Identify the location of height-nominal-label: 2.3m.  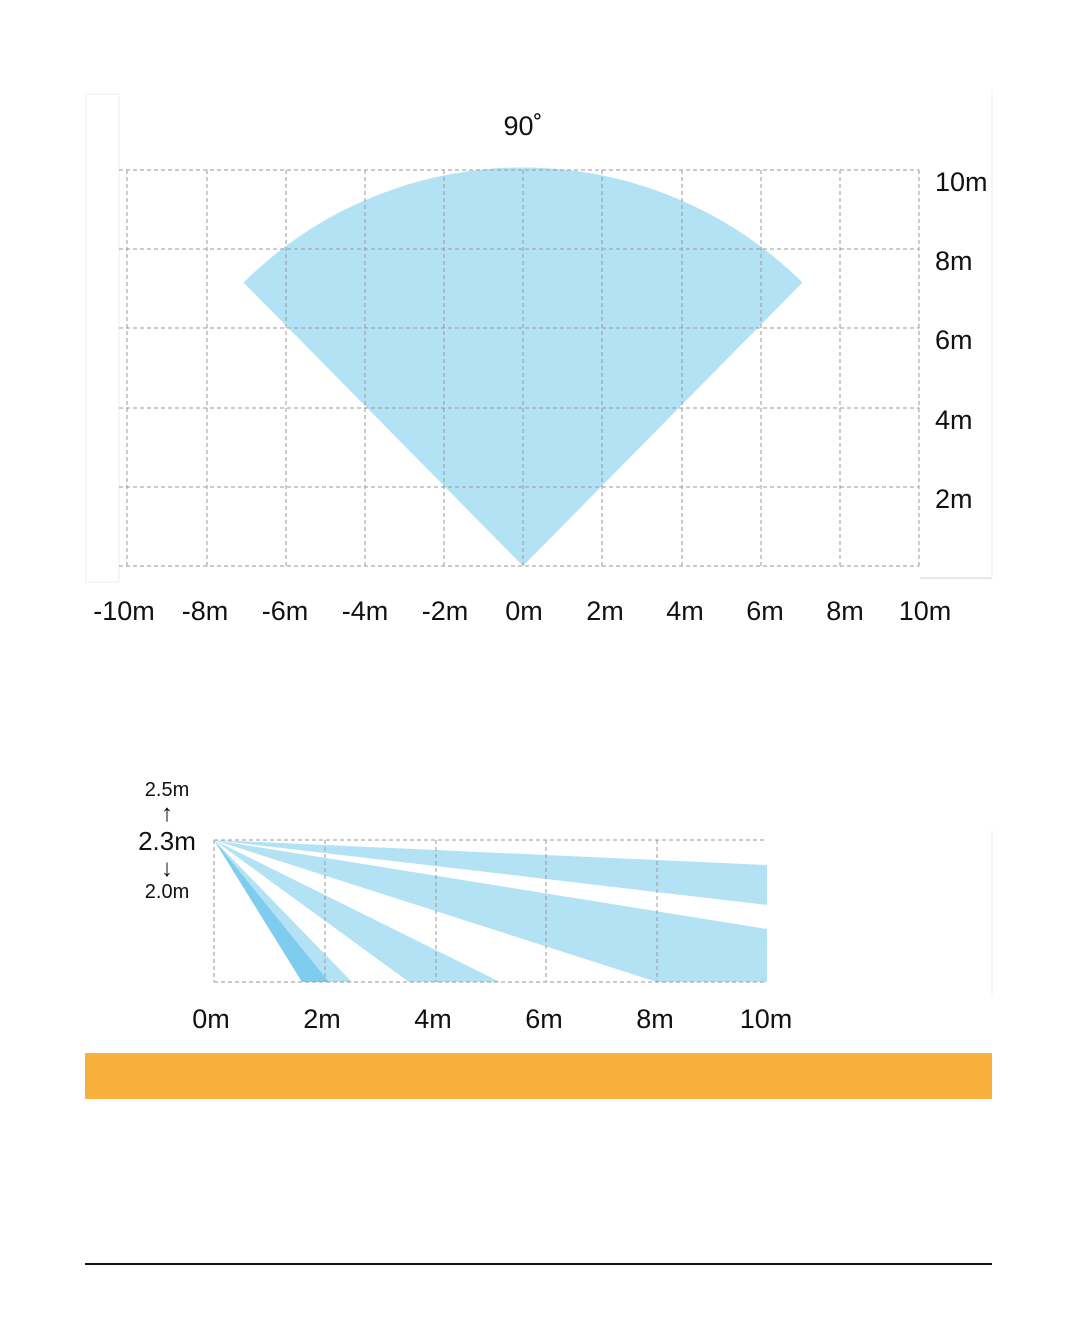
(167, 841).